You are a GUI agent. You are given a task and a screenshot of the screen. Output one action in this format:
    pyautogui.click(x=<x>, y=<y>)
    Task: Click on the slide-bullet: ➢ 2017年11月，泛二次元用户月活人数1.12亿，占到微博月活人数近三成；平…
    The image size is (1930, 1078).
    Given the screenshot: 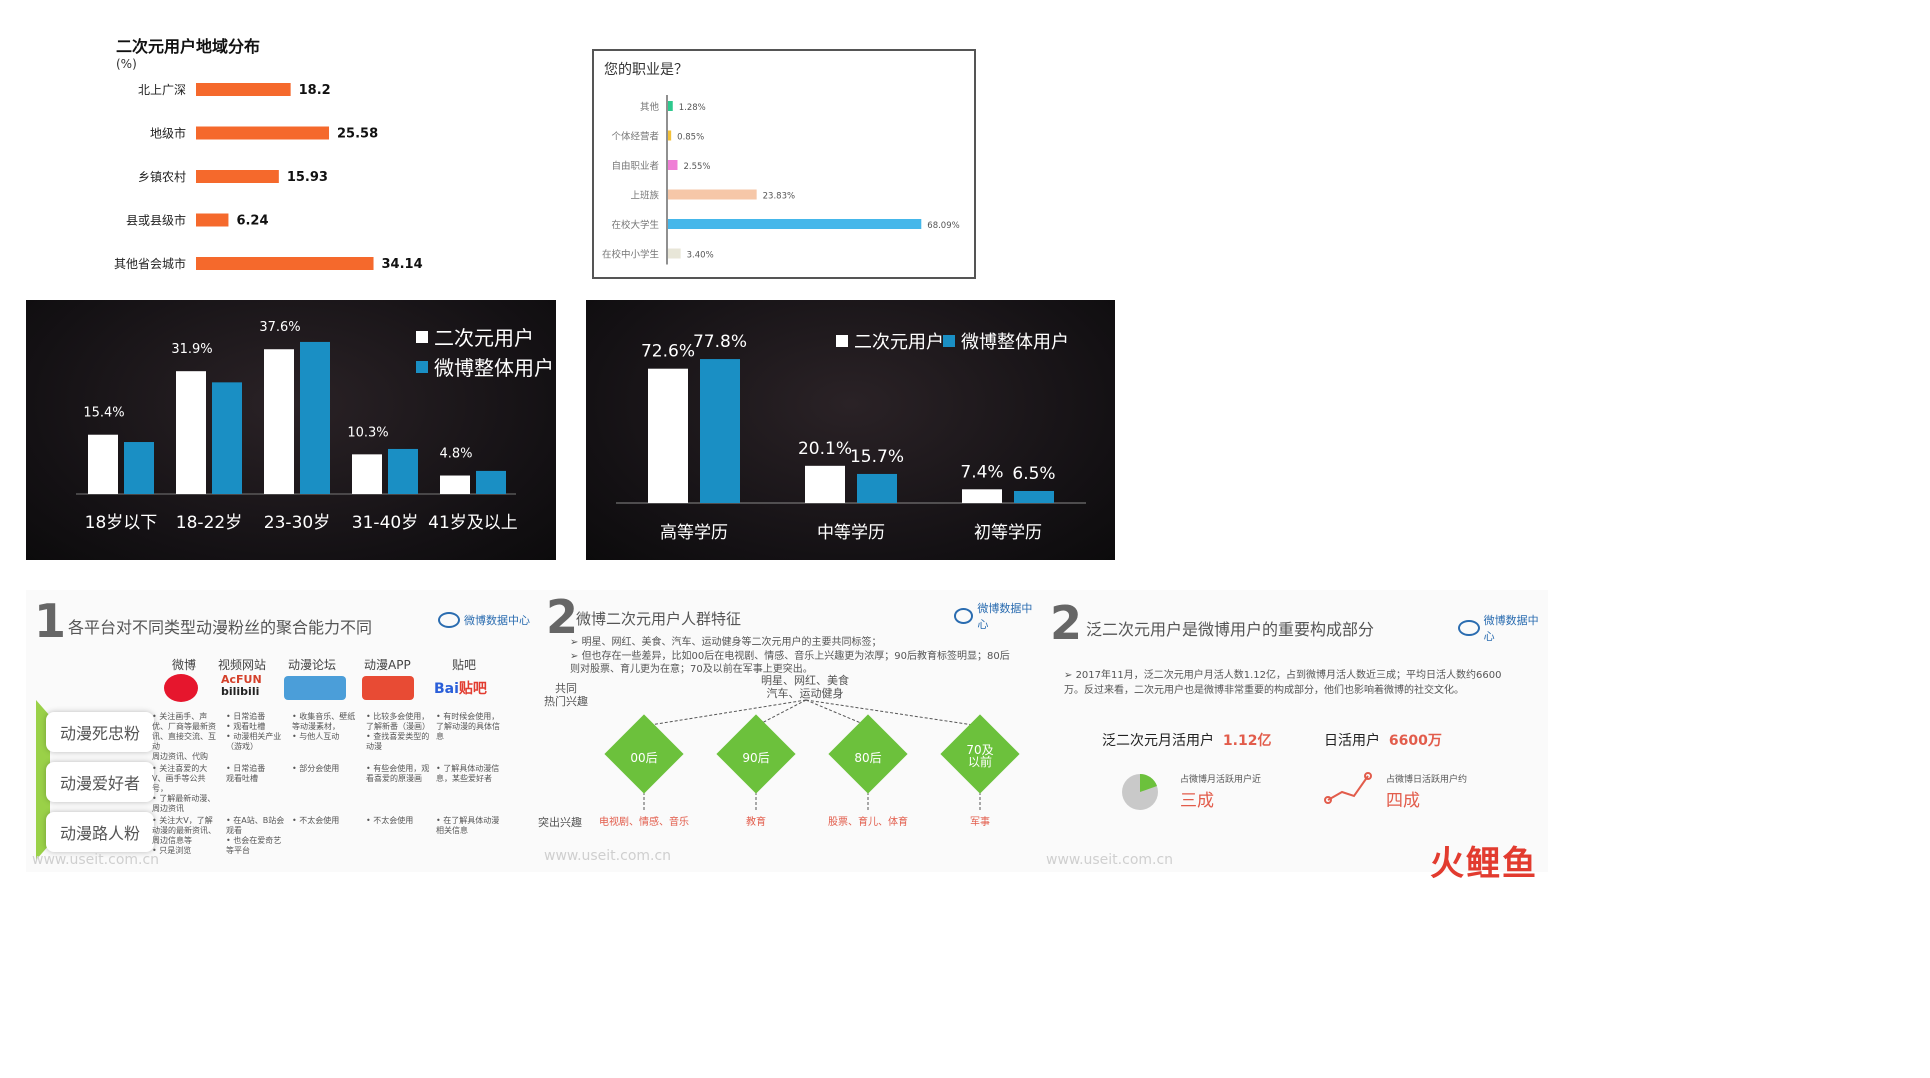 What is the action you would take?
    pyautogui.click(x=1283, y=683)
    